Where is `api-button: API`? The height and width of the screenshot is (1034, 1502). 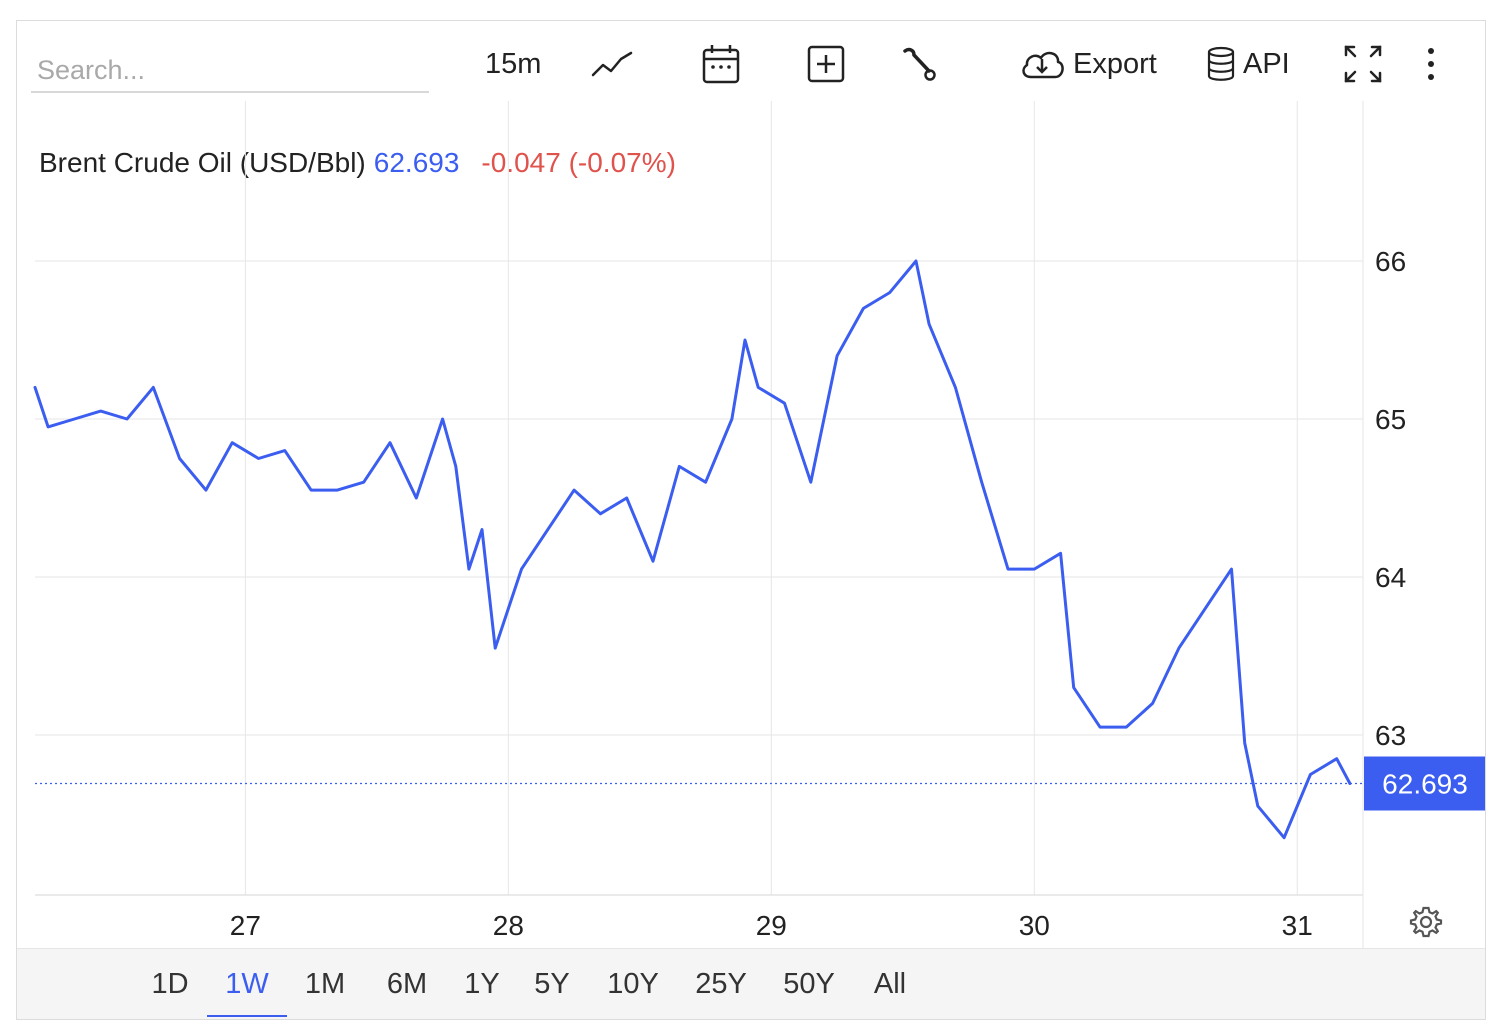
api-button: API is located at coordinates (1248, 64).